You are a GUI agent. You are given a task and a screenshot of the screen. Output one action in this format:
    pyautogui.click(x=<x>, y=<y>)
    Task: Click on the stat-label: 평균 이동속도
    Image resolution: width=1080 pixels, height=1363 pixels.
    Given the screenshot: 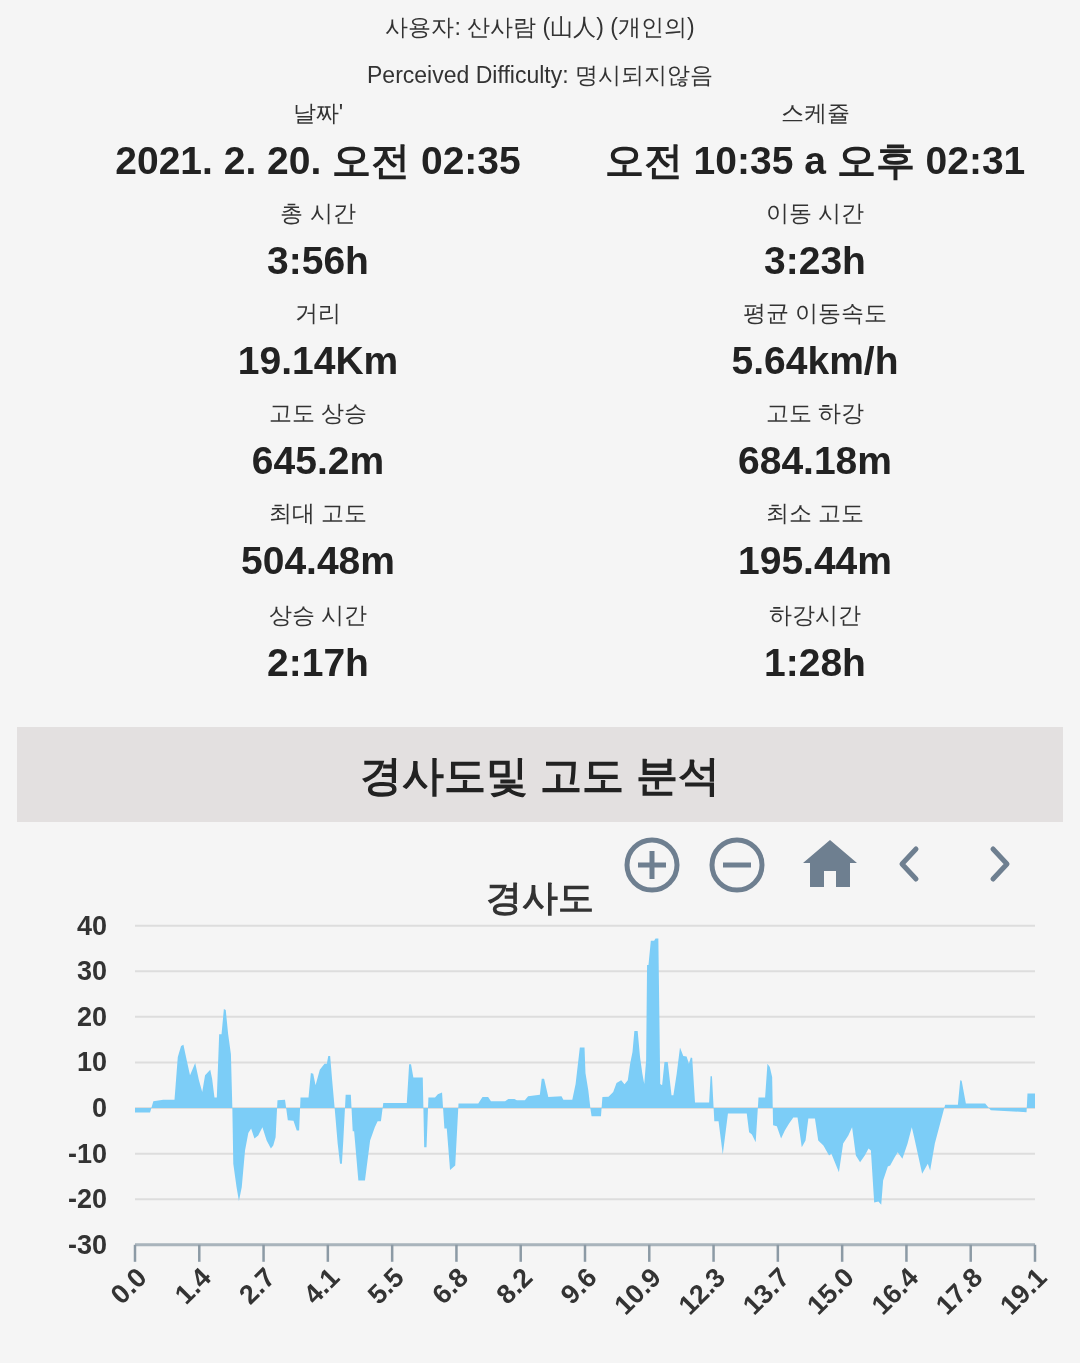 What is the action you would take?
    pyautogui.click(x=815, y=313)
    